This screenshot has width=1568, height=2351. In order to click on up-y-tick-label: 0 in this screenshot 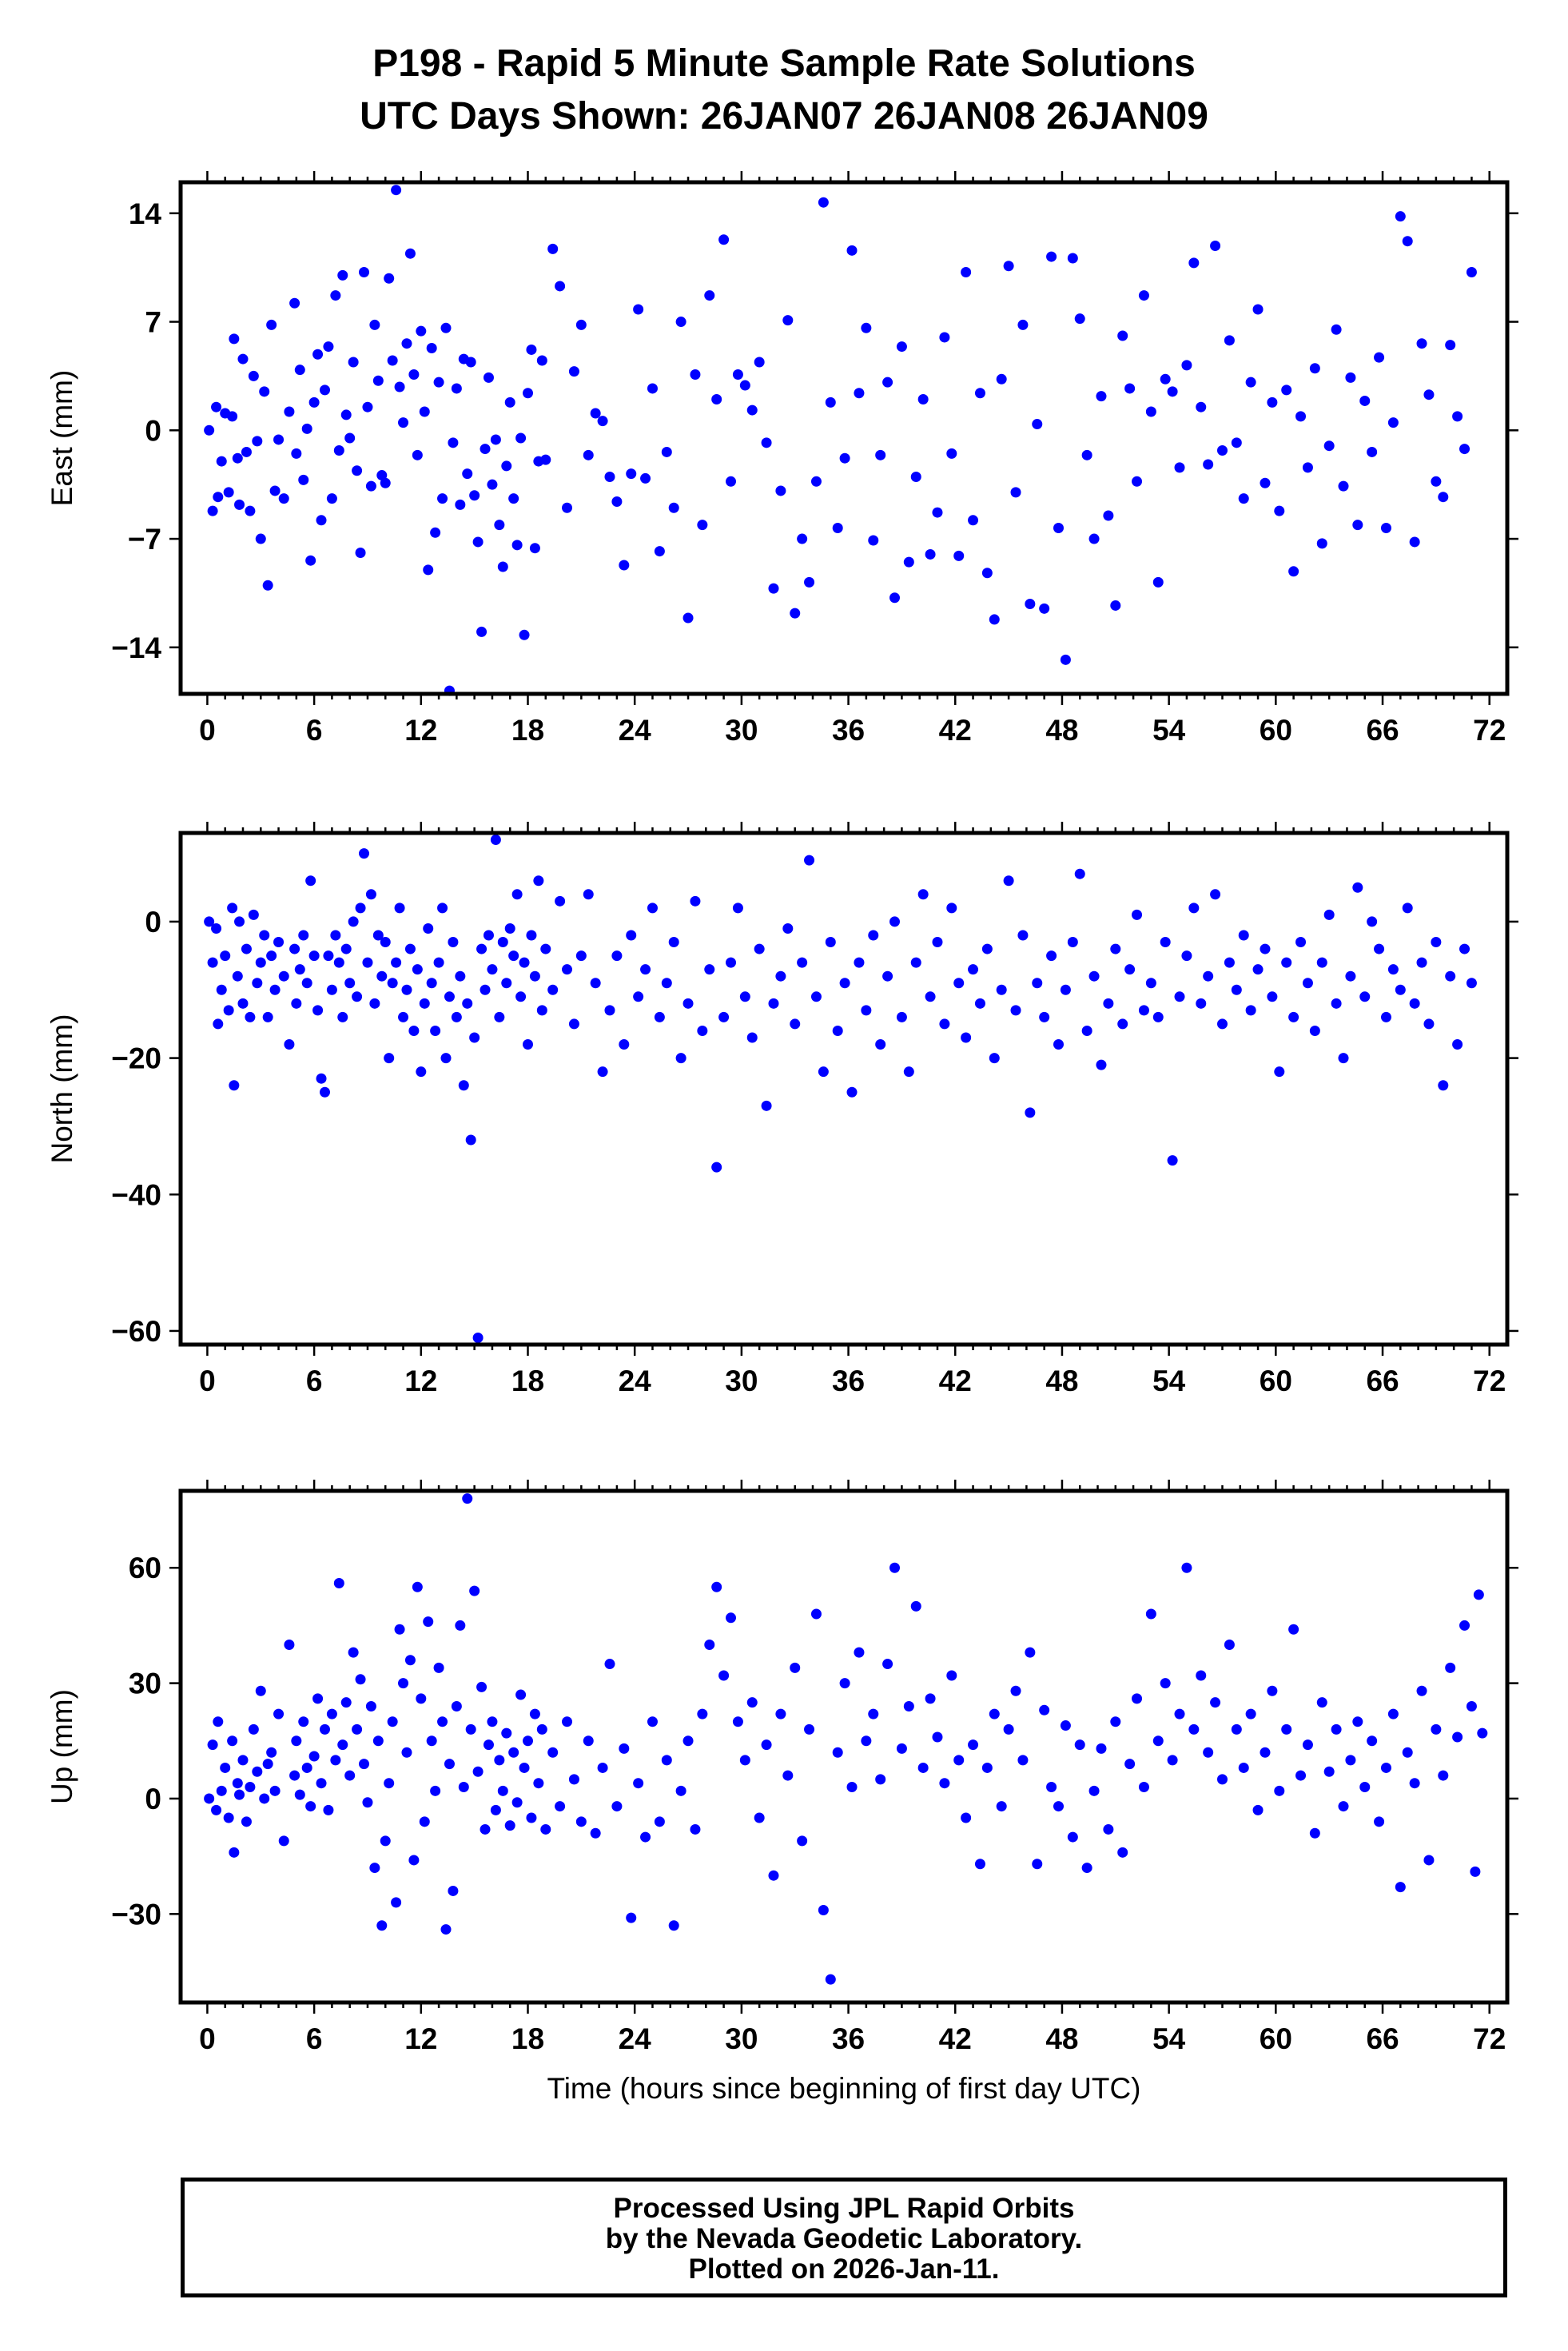, I will do `click(153, 1799)`.